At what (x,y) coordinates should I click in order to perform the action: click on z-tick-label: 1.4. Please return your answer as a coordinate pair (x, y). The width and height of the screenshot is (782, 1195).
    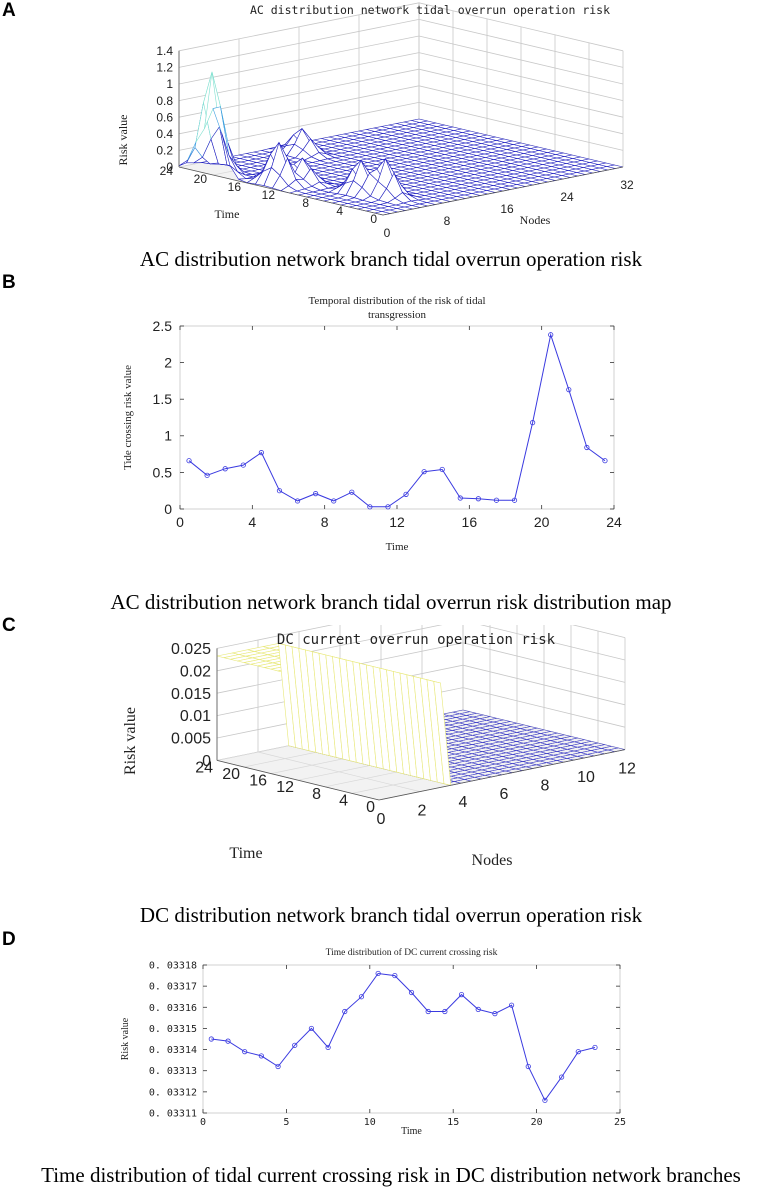
    Looking at the image, I should click on (164, 51).